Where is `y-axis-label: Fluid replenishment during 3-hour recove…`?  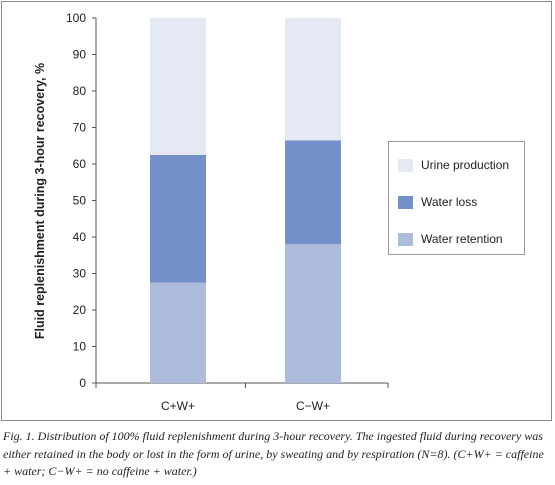 y-axis-label: Fluid replenishment during 3-hour recove… is located at coordinates (40, 201).